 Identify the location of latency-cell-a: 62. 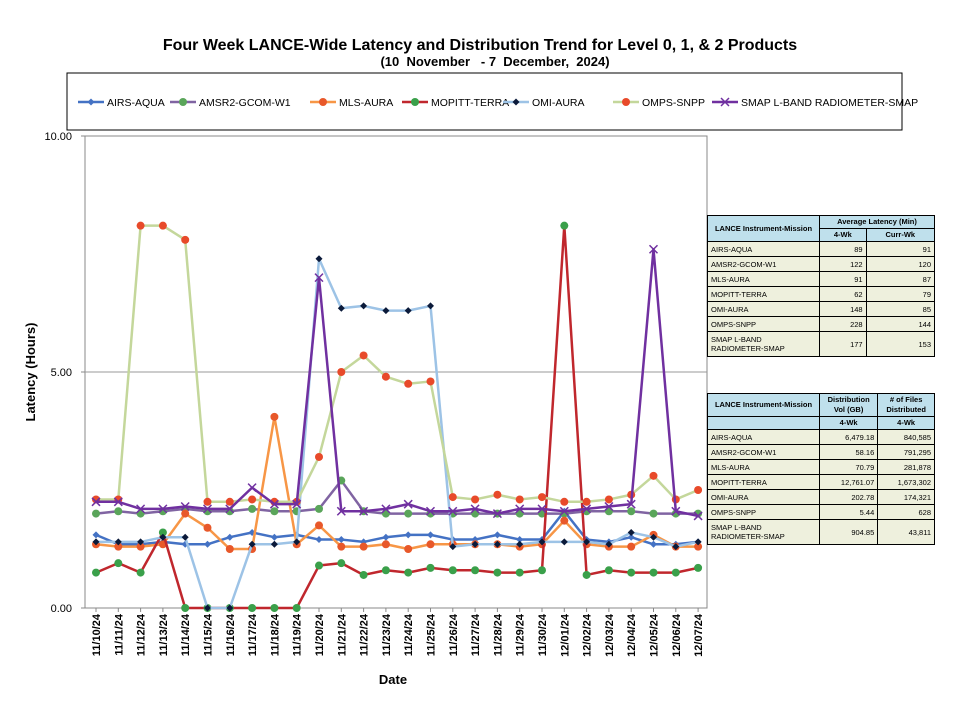
(843, 294).